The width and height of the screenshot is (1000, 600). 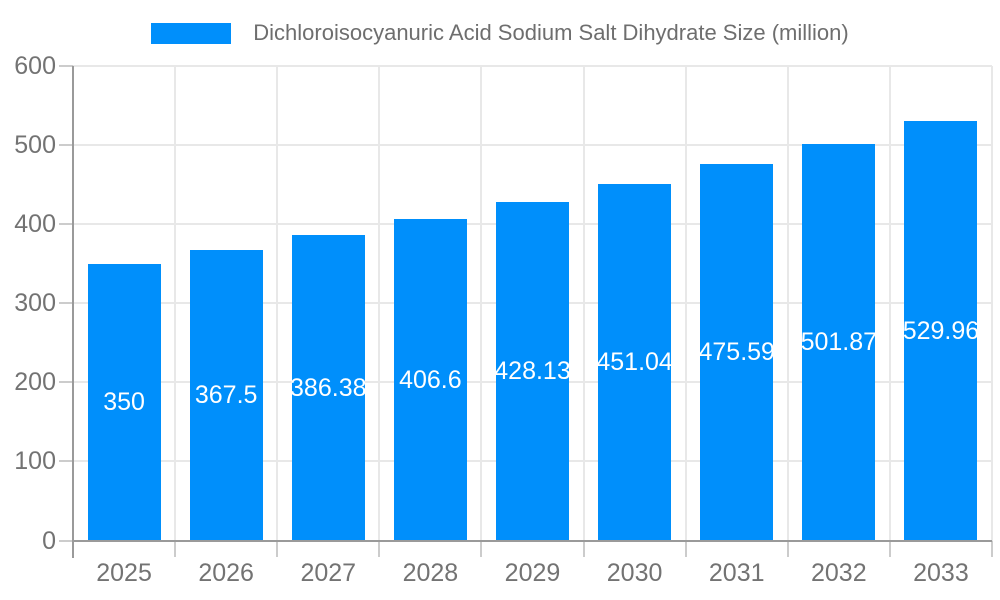 I want to click on y-axis-label: 600, so click(x=35, y=66).